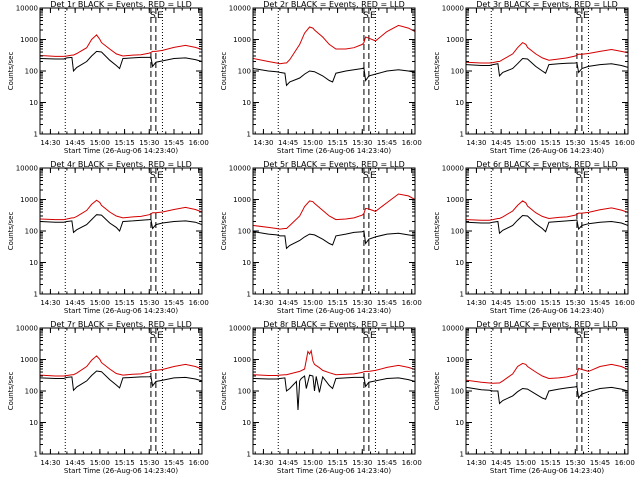 This screenshot has width=640, height=480. I want to click on panel-title: Det 5r BLACK = Events, RED = LLD, so click(334, 164).